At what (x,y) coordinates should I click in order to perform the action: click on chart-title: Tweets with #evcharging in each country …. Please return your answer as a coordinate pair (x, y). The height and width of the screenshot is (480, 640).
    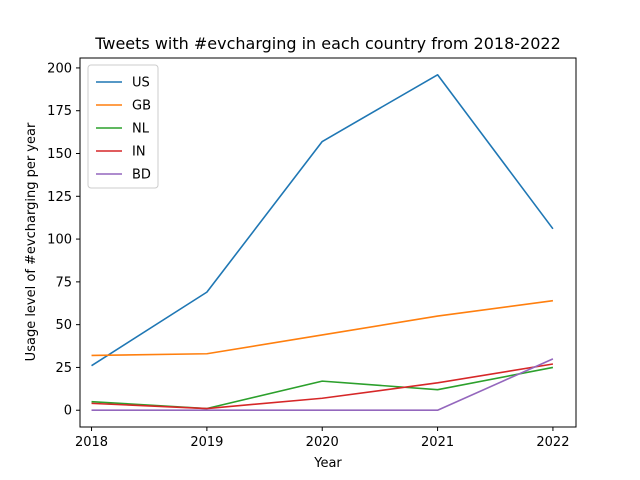
    Looking at the image, I should click on (327, 43).